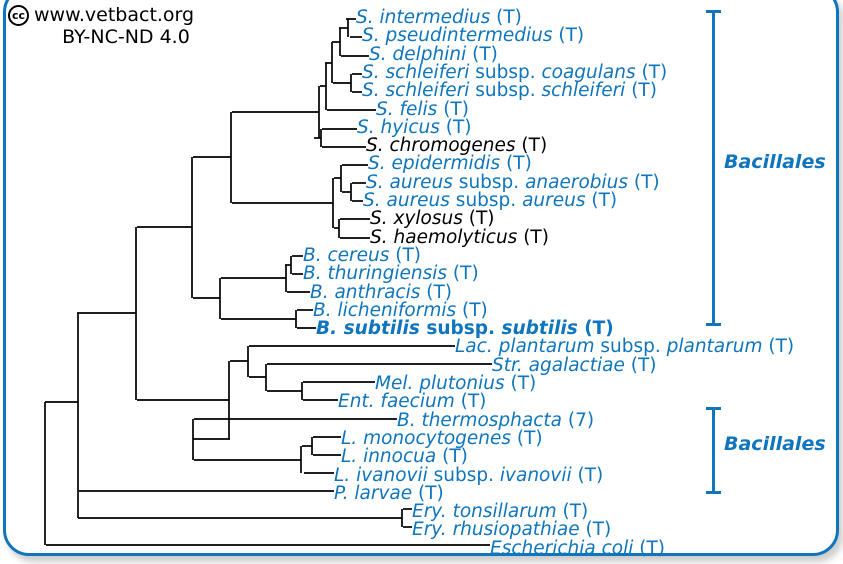  I want to click on taxon-label-b-subtilis-subtilis: B. subtilis subsp. subtilis (T), so click(465, 329).